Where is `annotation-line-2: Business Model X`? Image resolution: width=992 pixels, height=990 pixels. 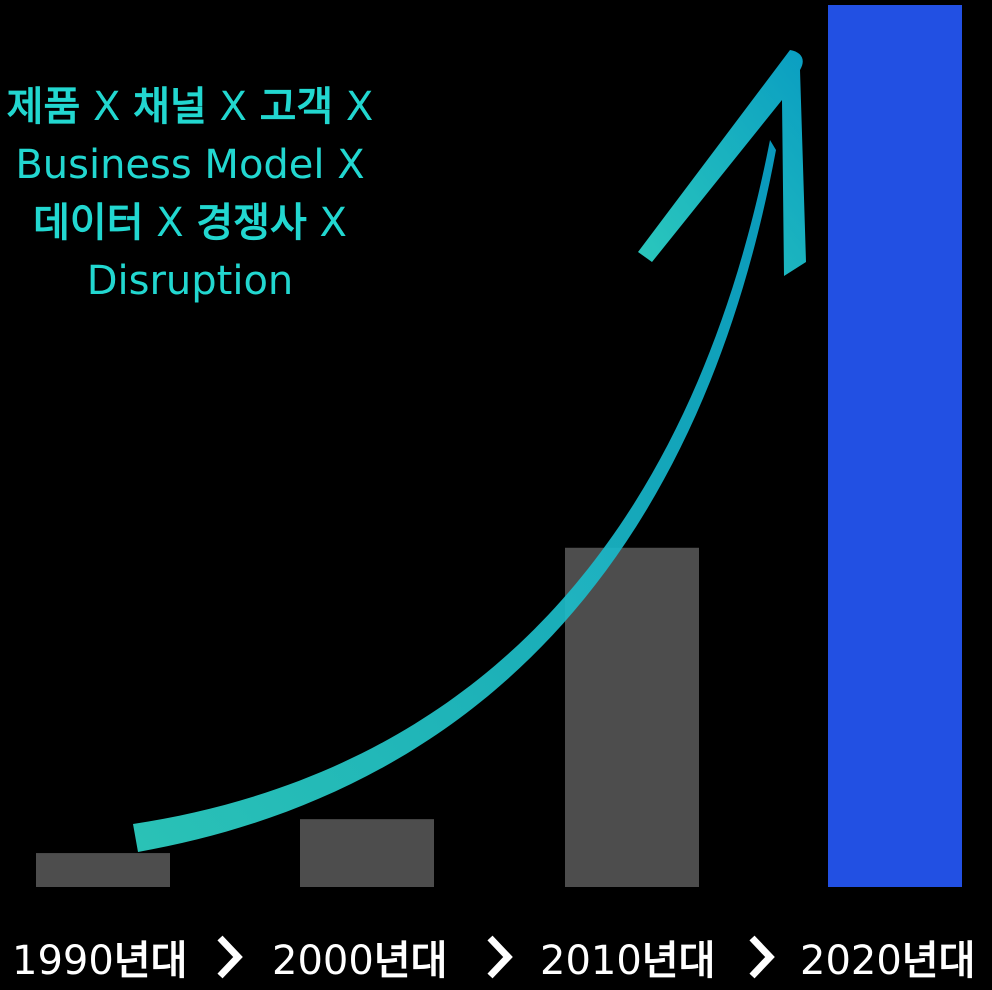 annotation-line-2: Business Model X is located at coordinates (200, 165).